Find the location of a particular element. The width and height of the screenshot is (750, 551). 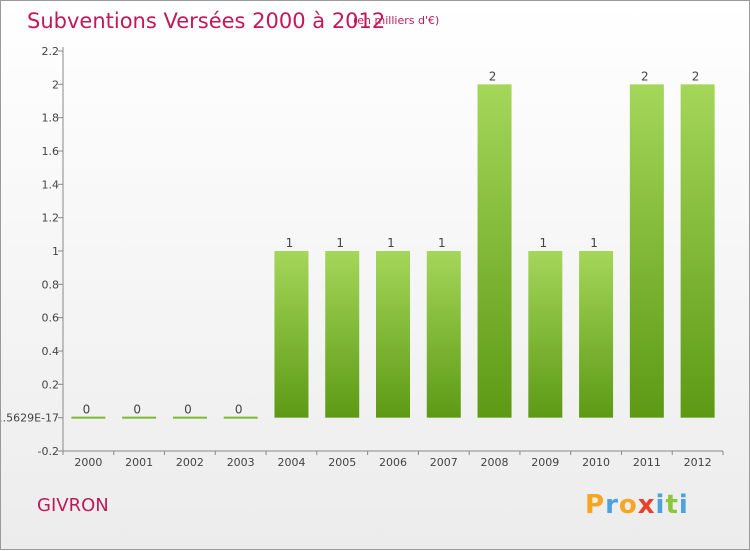

y-tick-label: 2 is located at coordinates (55, 84).